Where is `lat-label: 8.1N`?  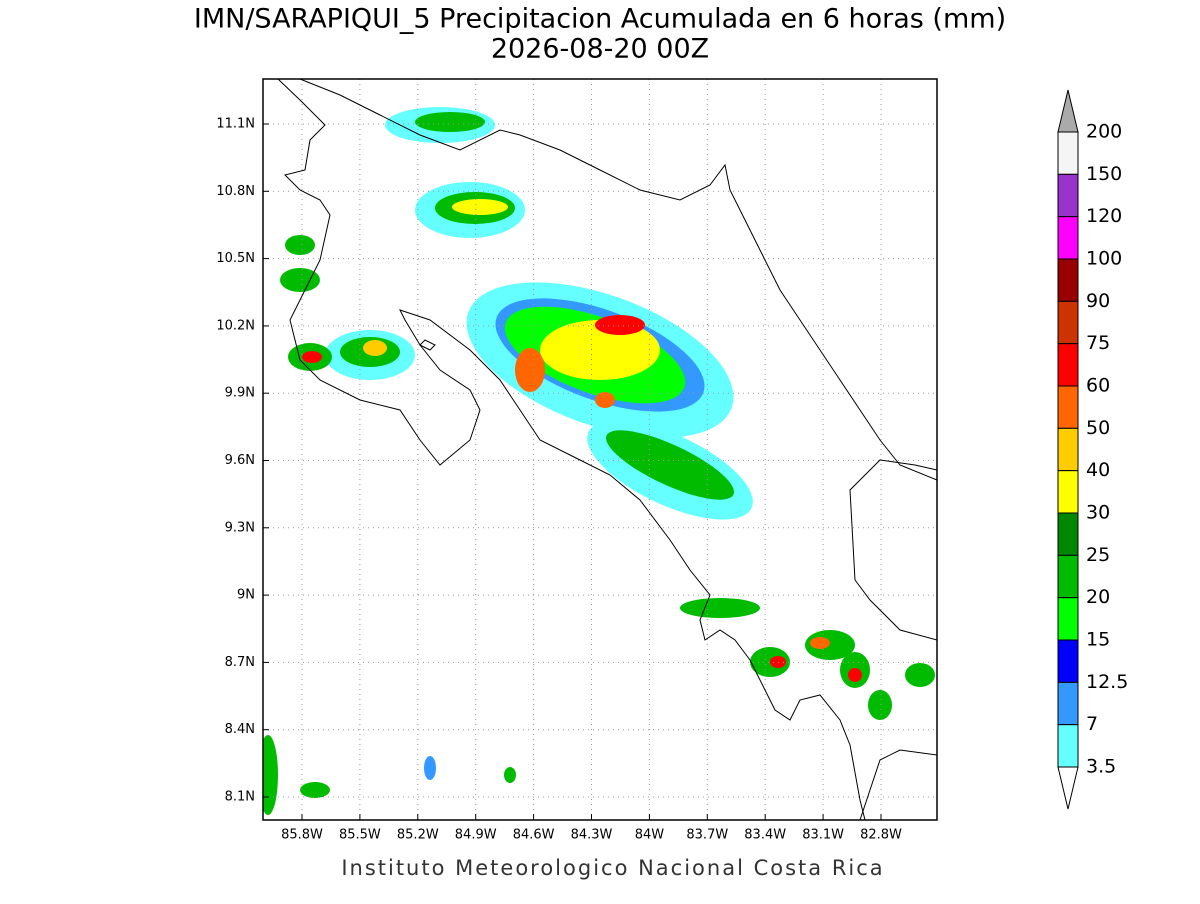 lat-label: 8.1N is located at coordinates (240, 797).